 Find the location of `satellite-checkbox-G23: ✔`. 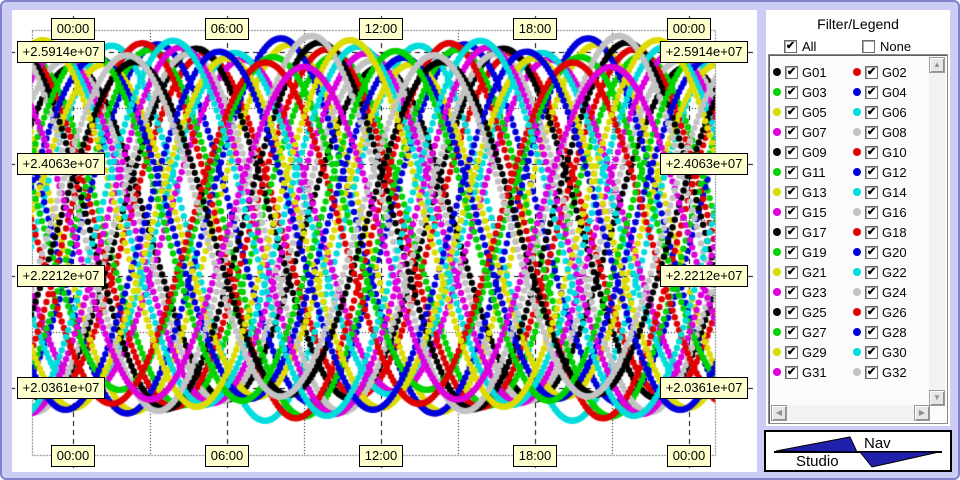

satellite-checkbox-G23: ✔ is located at coordinates (791, 292).